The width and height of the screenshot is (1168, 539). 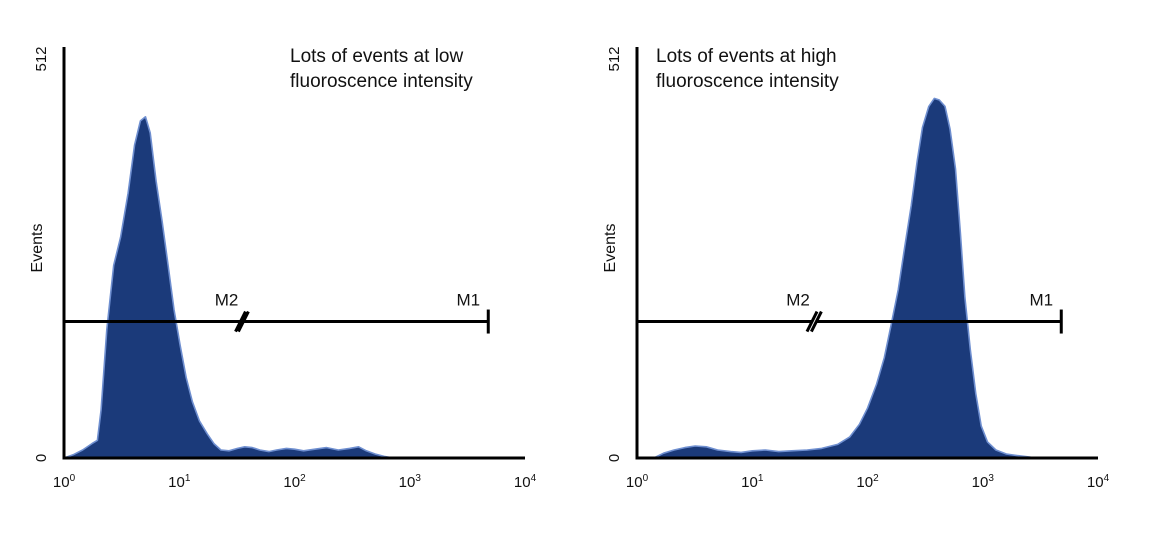 I want to click on annotation-line: Lots of events at high, so click(x=746, y=56).